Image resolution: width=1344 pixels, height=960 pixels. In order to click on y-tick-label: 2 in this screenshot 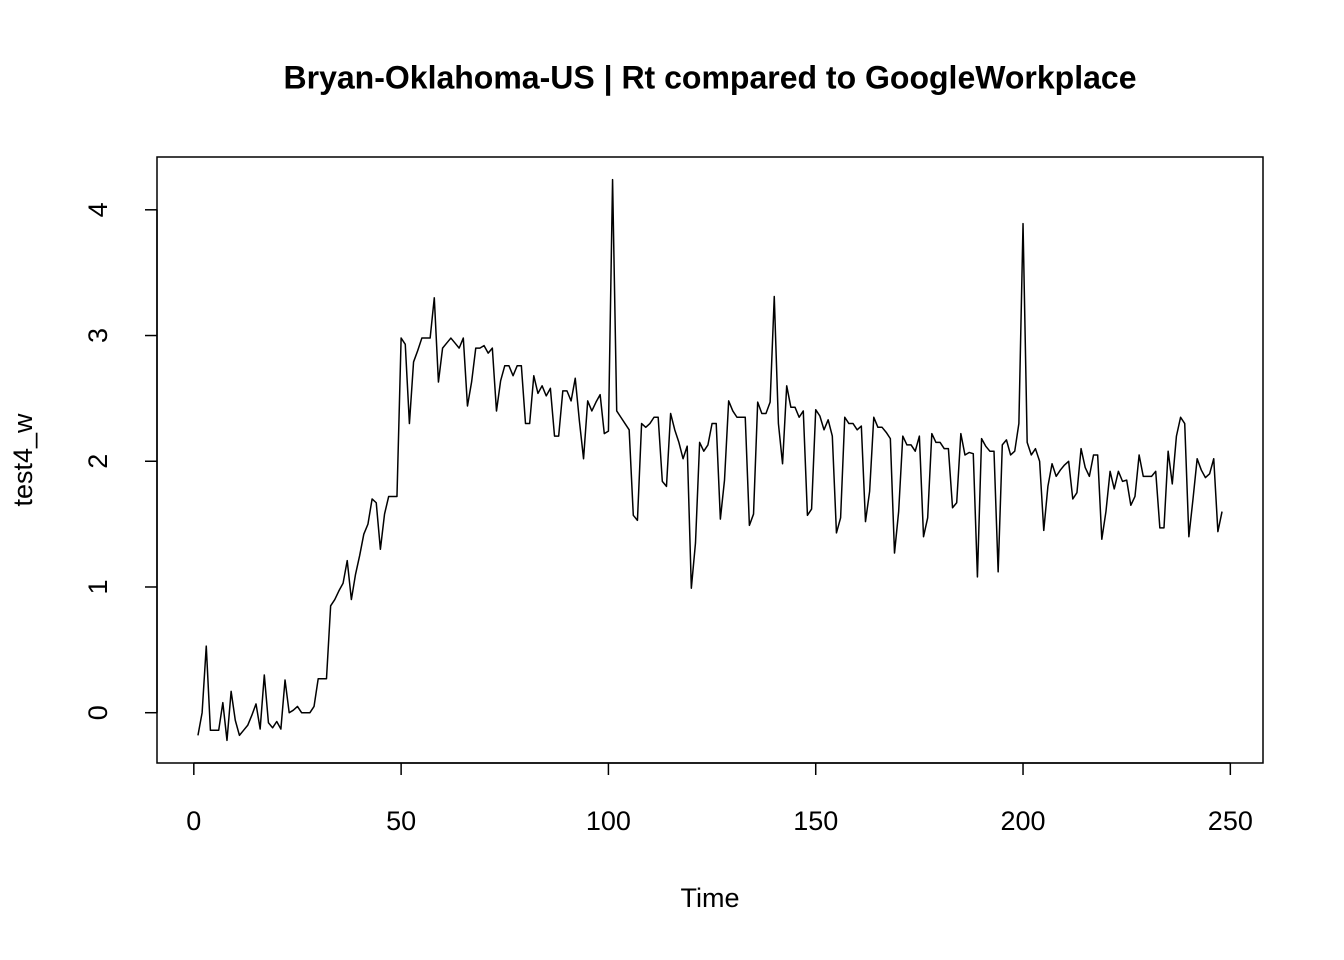, I will do `click(98, 461)`.